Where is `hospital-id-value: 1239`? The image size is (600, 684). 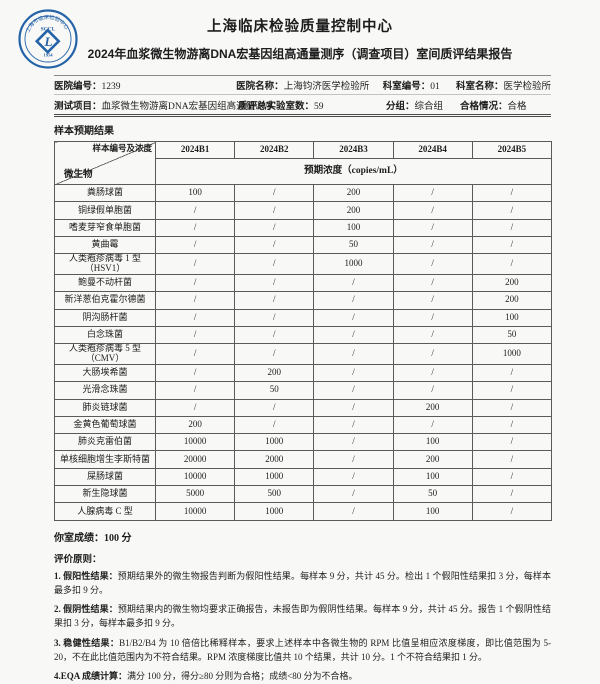
hospital-id-value: 1239 is located at coordinates (111, 87).